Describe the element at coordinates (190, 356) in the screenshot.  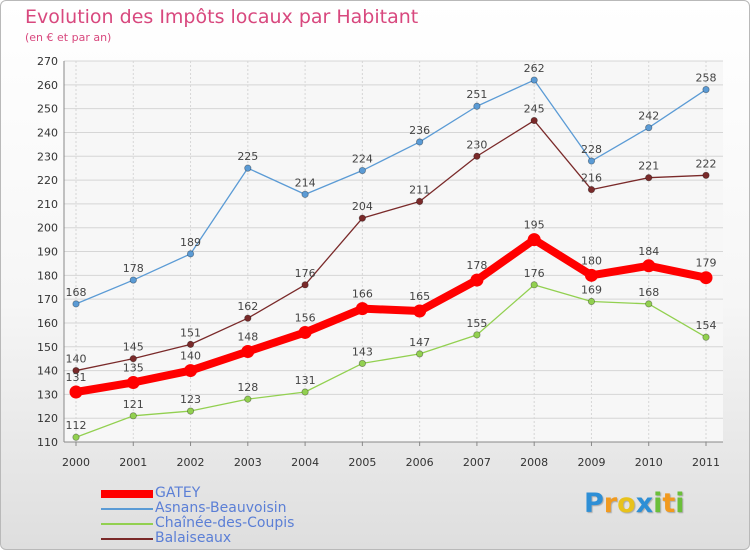
I see `data-label-gatey: 140` at that location.